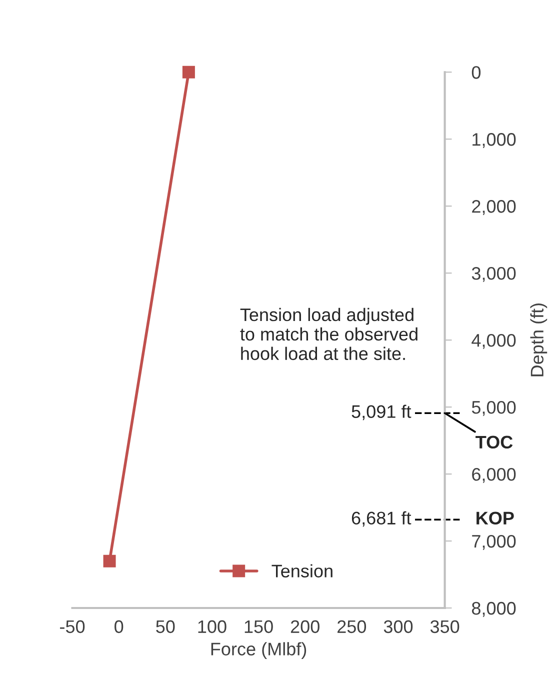 This screenshot has width=556, height=687. I want to click on y-tick-label: 5,000, so click(494, 408).